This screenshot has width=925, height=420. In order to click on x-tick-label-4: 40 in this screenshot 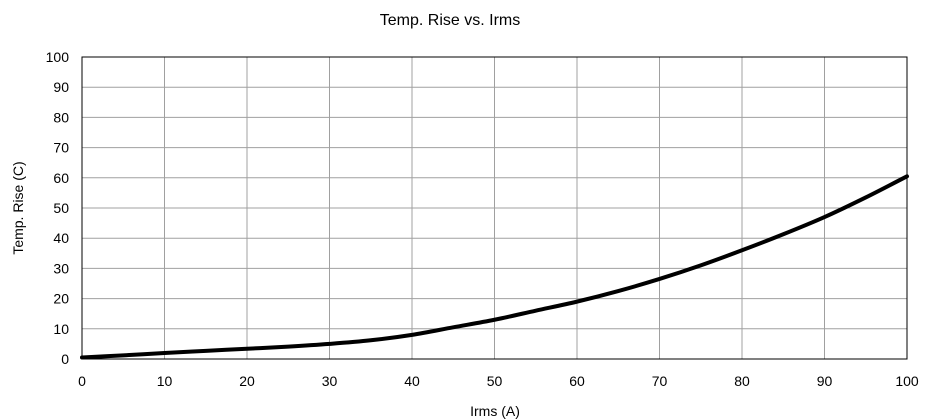, I will do `click(412, 381)`.